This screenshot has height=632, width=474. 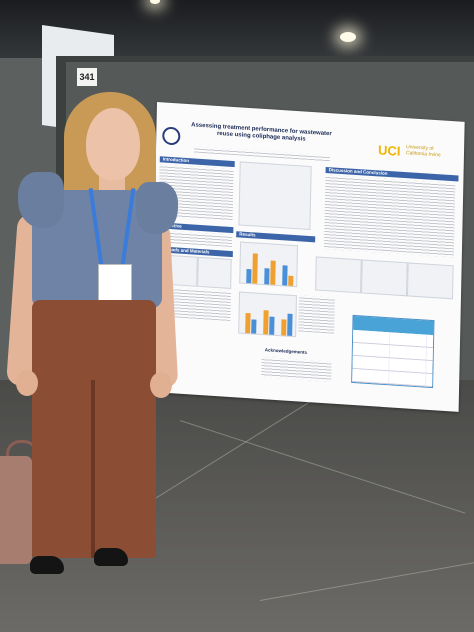 What do you see at coordinates (293, 352) in the screenshot?
I see `section-acknowledgements: Acknowledgements` at bounding box center [293, 352].